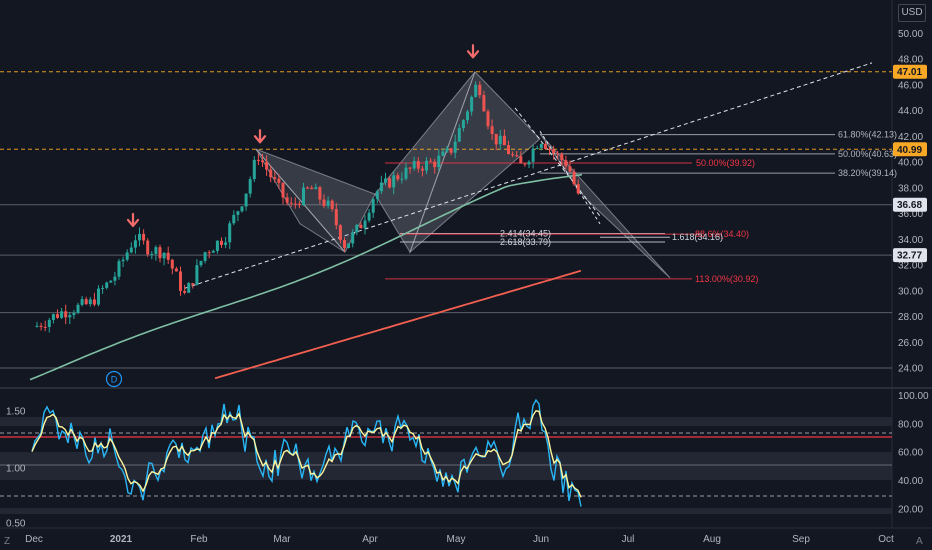 Image resolution: width=932 pixels, height=550 pixels. Describe the element at coordinates (867, 154) in the screenshot. I see `fib-label: 50.00%(40.63)` at that location.